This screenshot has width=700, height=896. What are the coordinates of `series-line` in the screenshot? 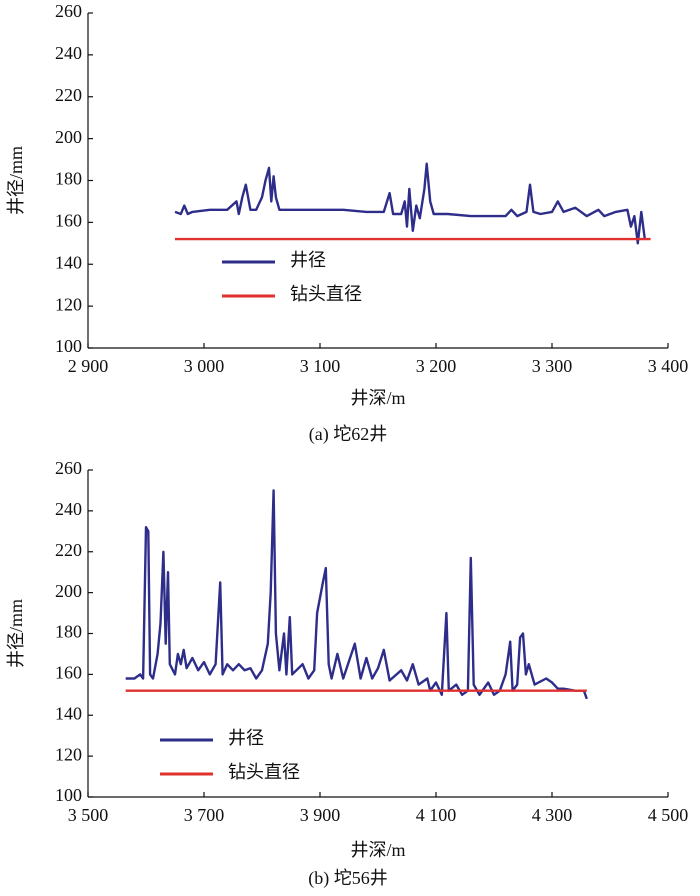 It's located at (410, 203).